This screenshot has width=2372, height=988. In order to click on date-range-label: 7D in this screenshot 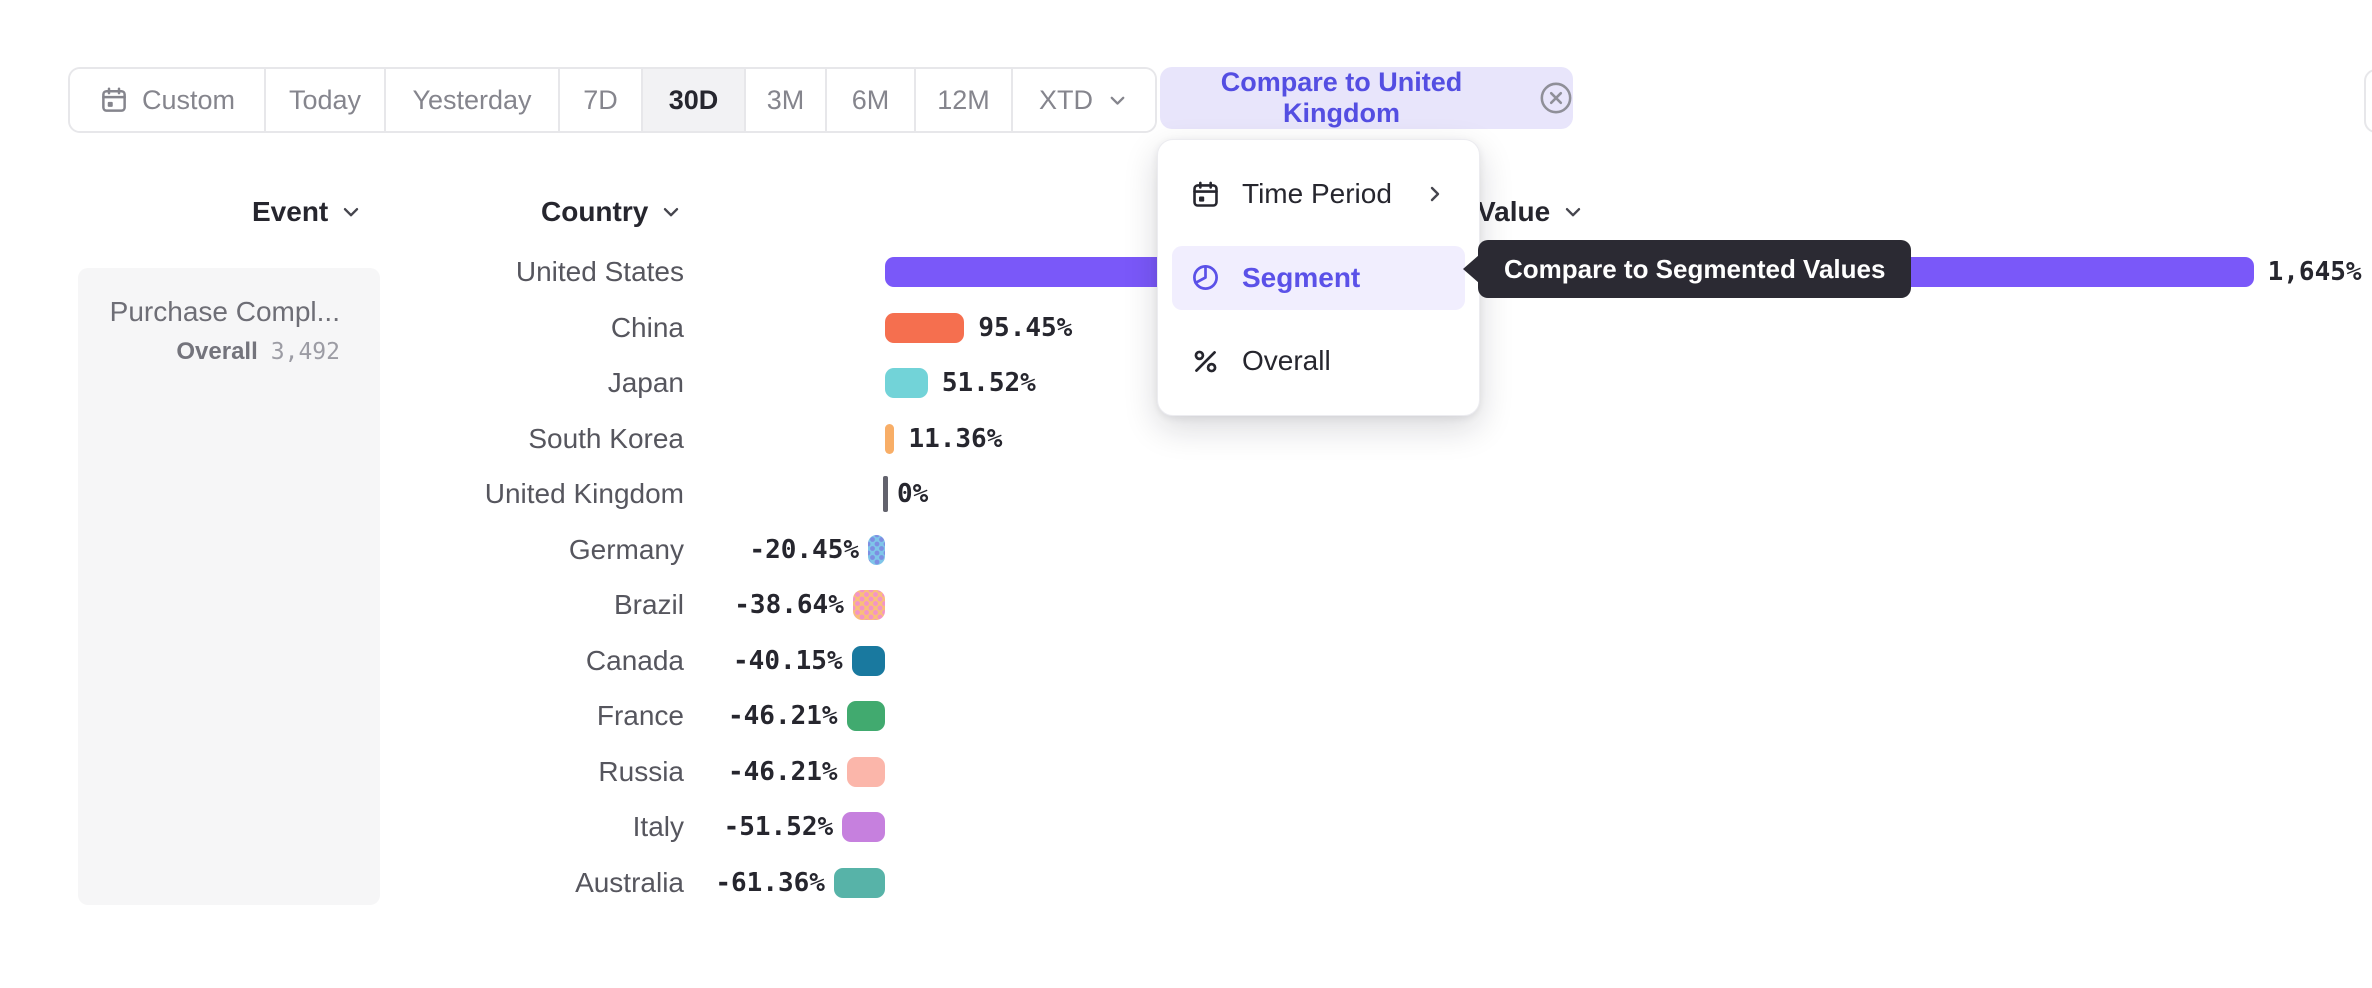, I will do `click(600, 99)`.